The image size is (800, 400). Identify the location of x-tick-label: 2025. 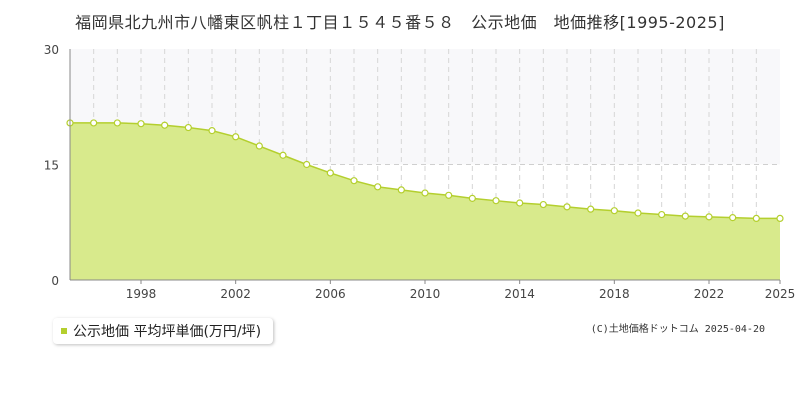
(780, 294).